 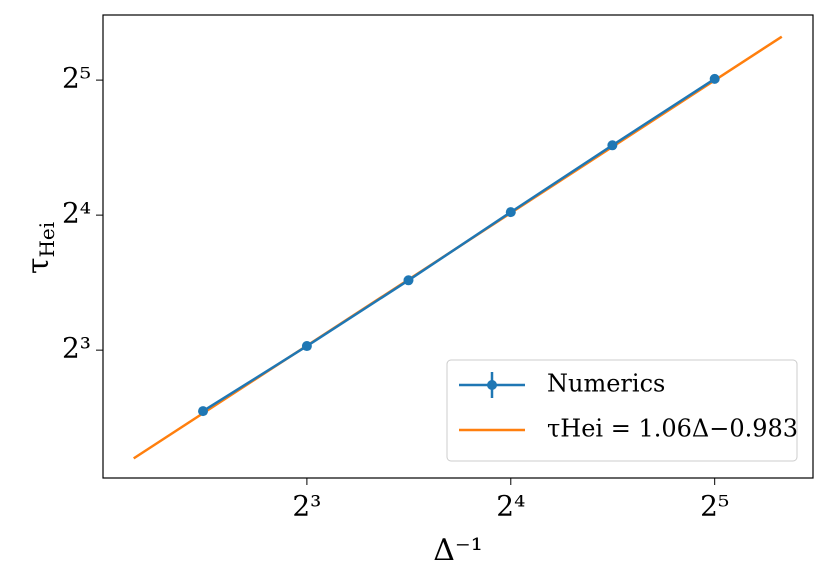 What do you see at coordinates (38, 266) in the screenshot?
I see `y-label-symbol: τ` at bounding box center [38, 266].